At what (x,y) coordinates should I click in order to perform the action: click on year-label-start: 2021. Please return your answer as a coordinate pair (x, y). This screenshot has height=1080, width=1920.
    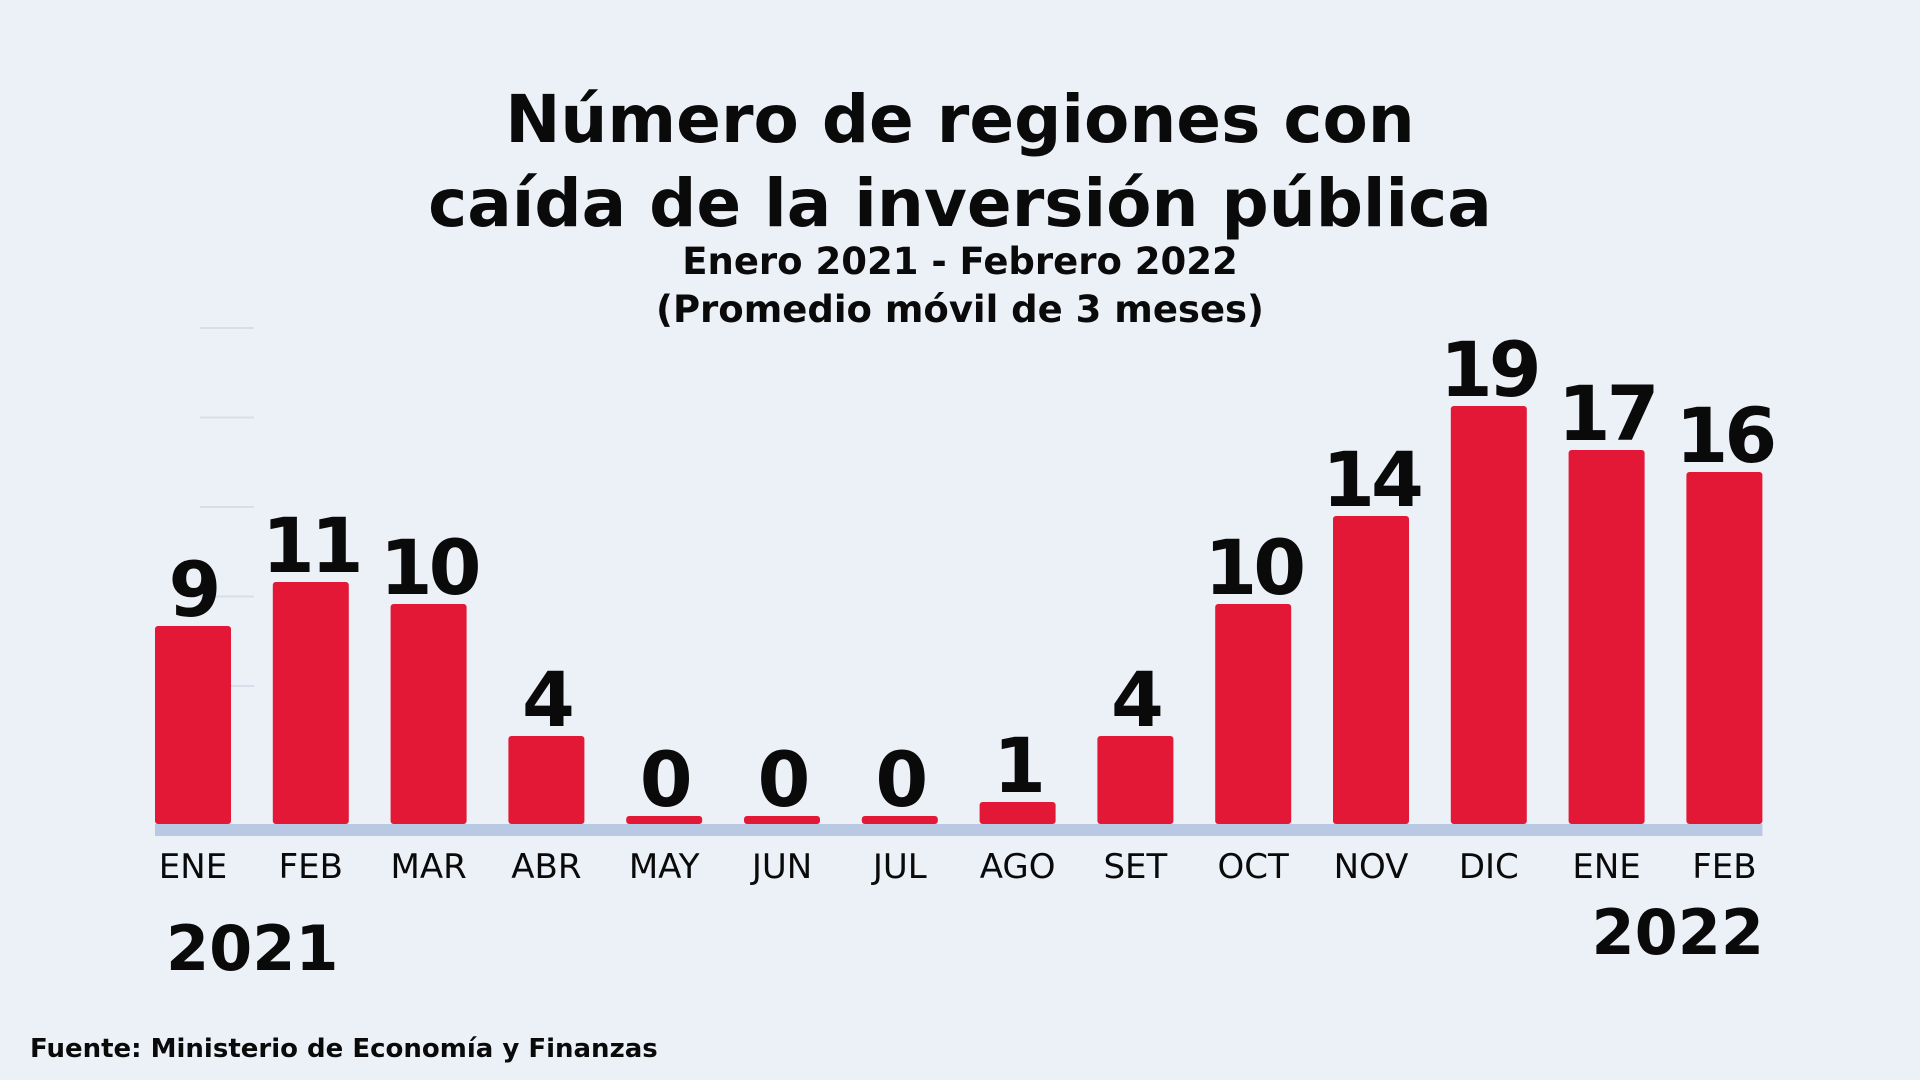
    Looking at the image, I should click on (252, 948).